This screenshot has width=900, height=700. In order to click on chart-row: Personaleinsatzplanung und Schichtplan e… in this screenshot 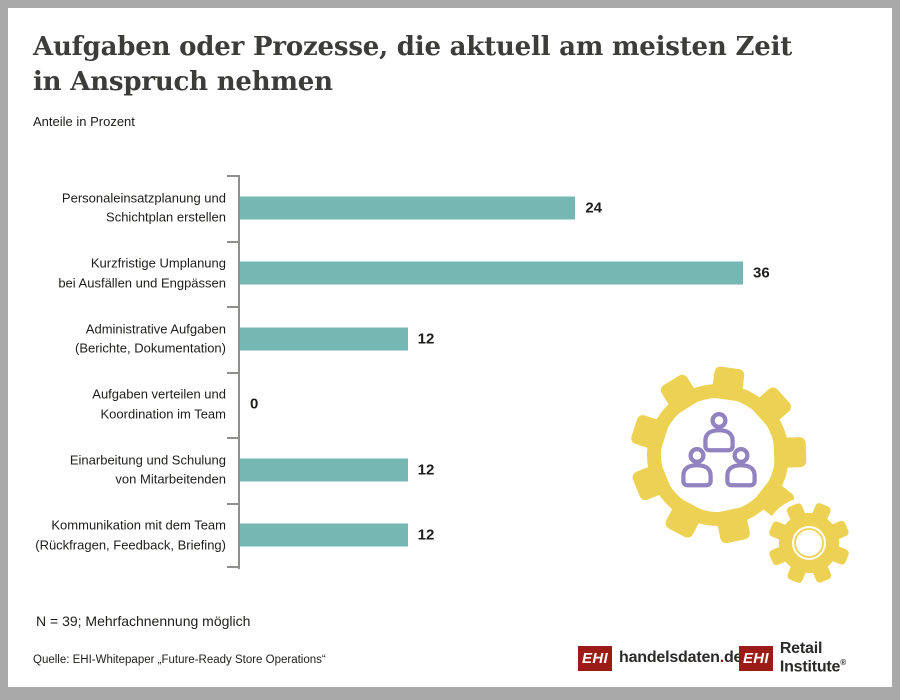, I will do `click(437, 208)`.